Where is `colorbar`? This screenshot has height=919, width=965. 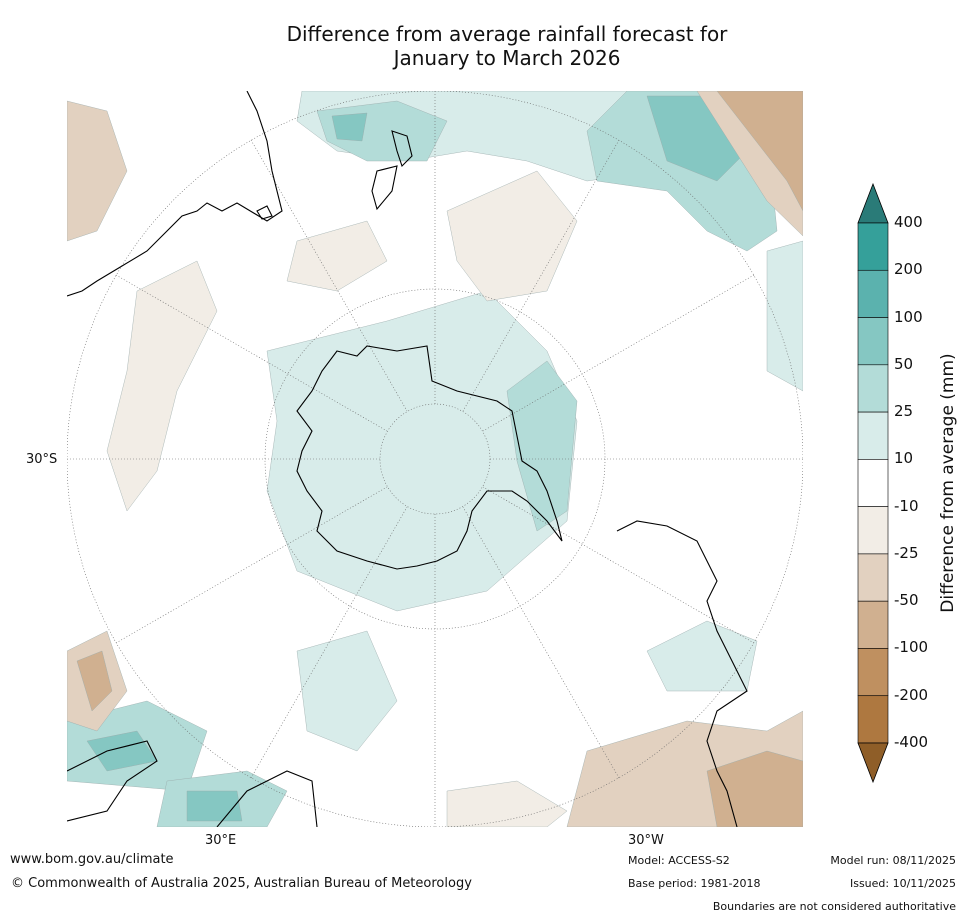 colorbar is located at coordinates (873, 483).